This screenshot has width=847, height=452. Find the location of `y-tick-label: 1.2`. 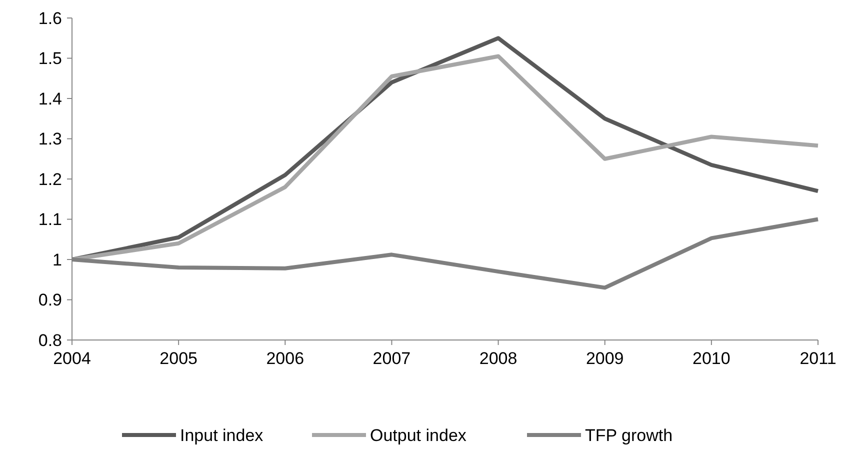

y-tick-label: 1.2 is located at coordinates (50, 179).